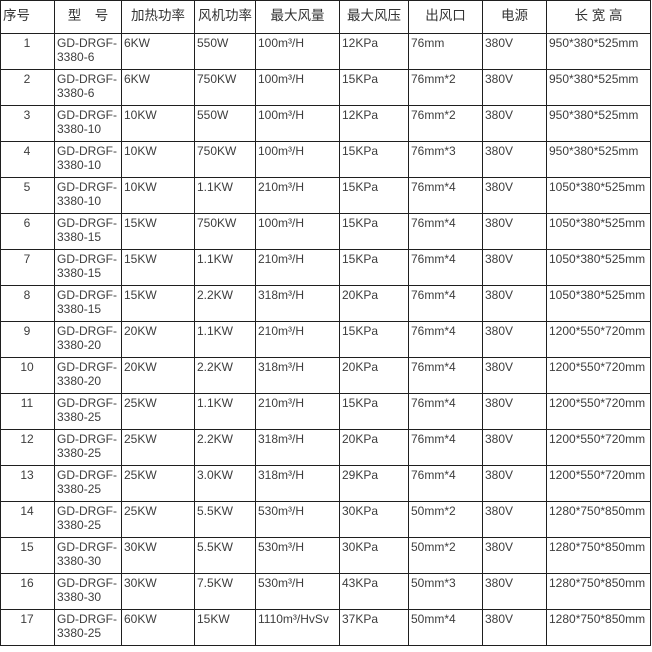  I want to click on header-heating-power: 加热功率, so click(158, 17).